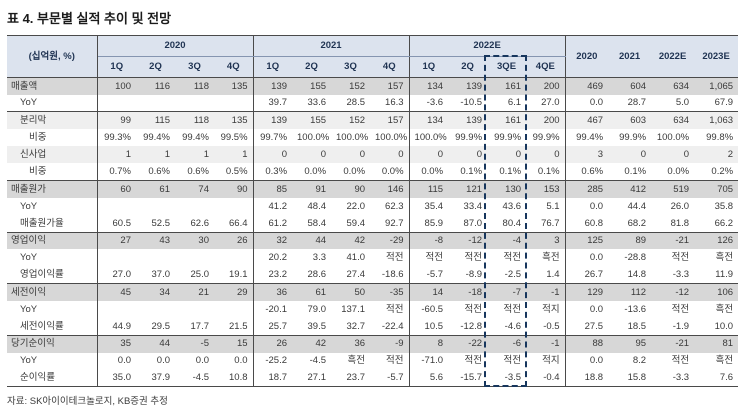 The width and height of the screenshot is (745, 410). What do you see at coordinates (429, 85) in the screenshot?
I see `value-cell: 134` at bounding box center [429, 85].